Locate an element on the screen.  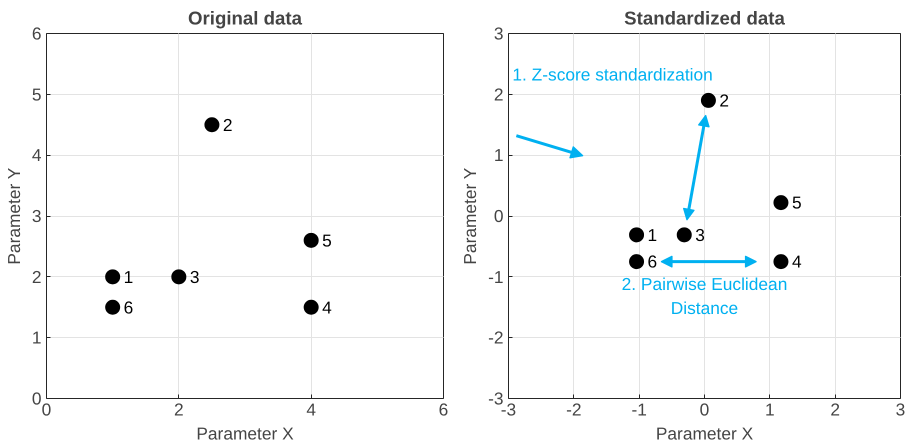
x-tick-label: 6 is located at coordinates (443, 410).